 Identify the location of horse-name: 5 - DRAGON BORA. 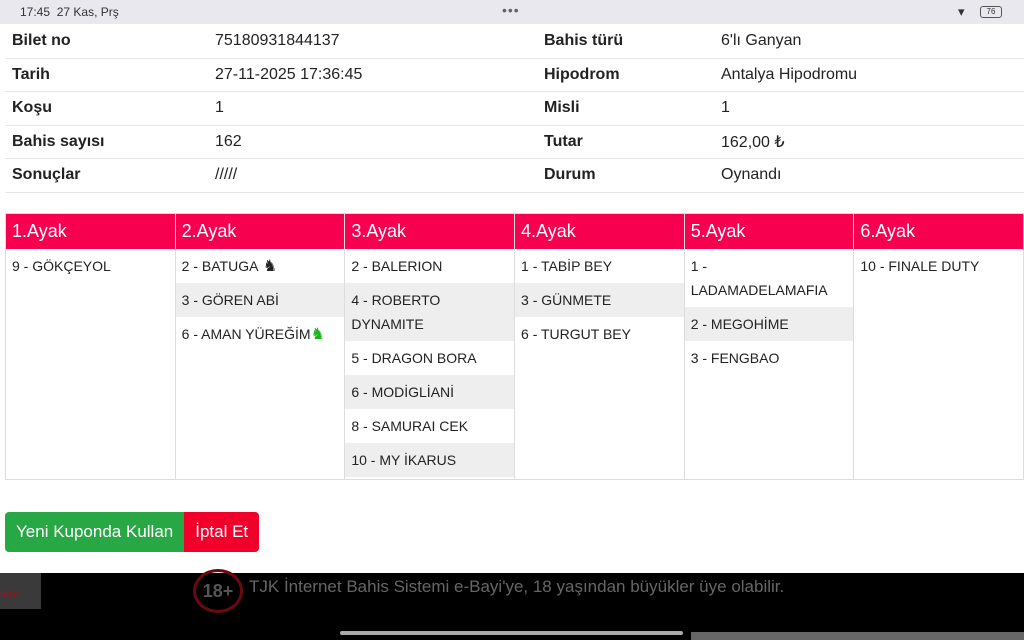
(414, 358).